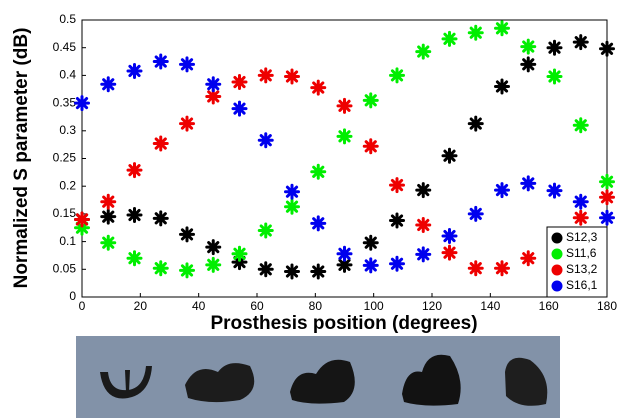  Describe the element at coordinates (343, 323) in the screenshot. I see `x-axis-label: Prosthesis position (degrees)` at that location.